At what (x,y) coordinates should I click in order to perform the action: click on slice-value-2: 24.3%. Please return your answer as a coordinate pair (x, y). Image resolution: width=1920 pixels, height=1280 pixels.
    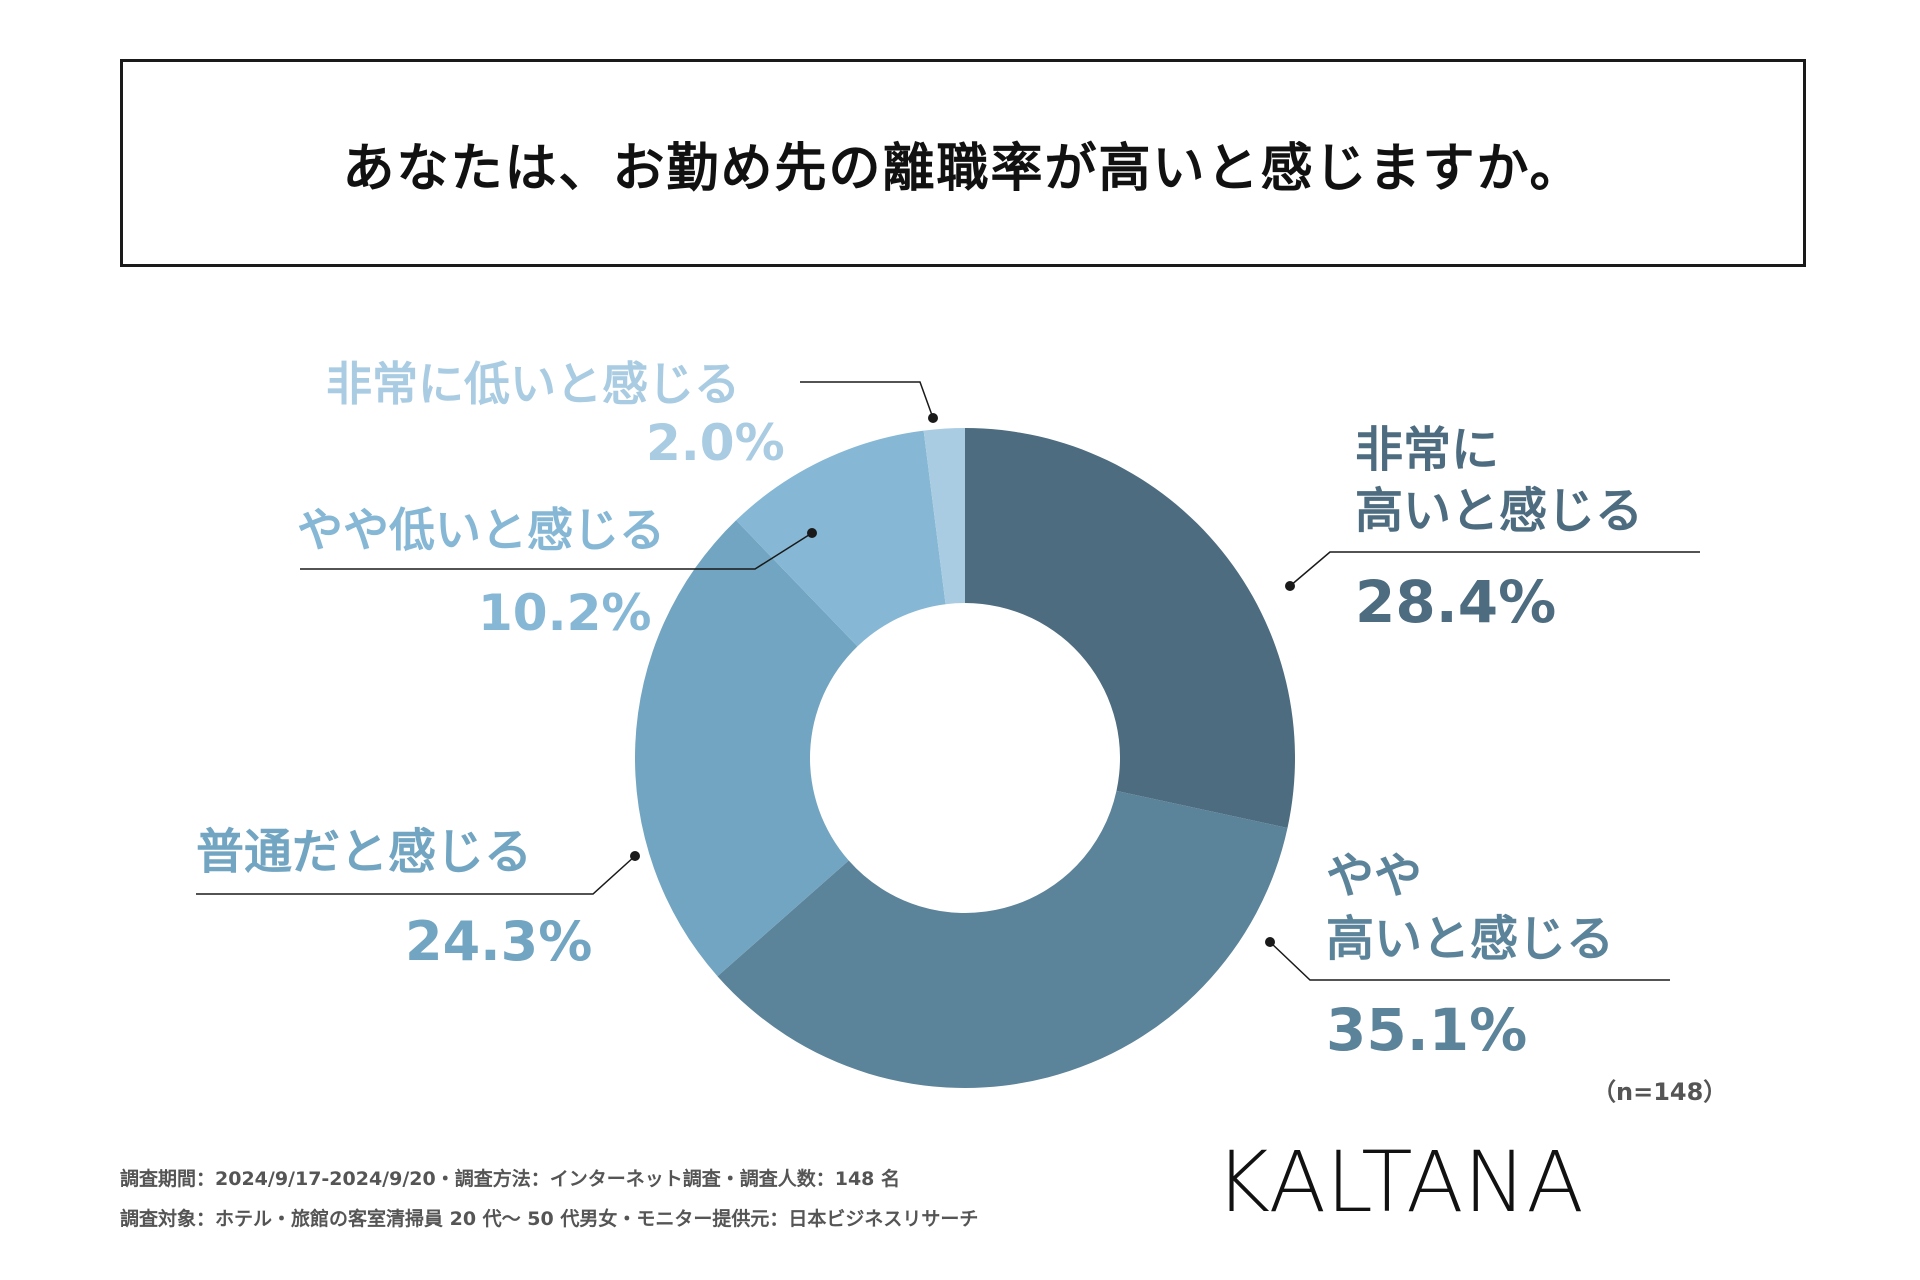
    Looking at the image, I should click on (498, 941).